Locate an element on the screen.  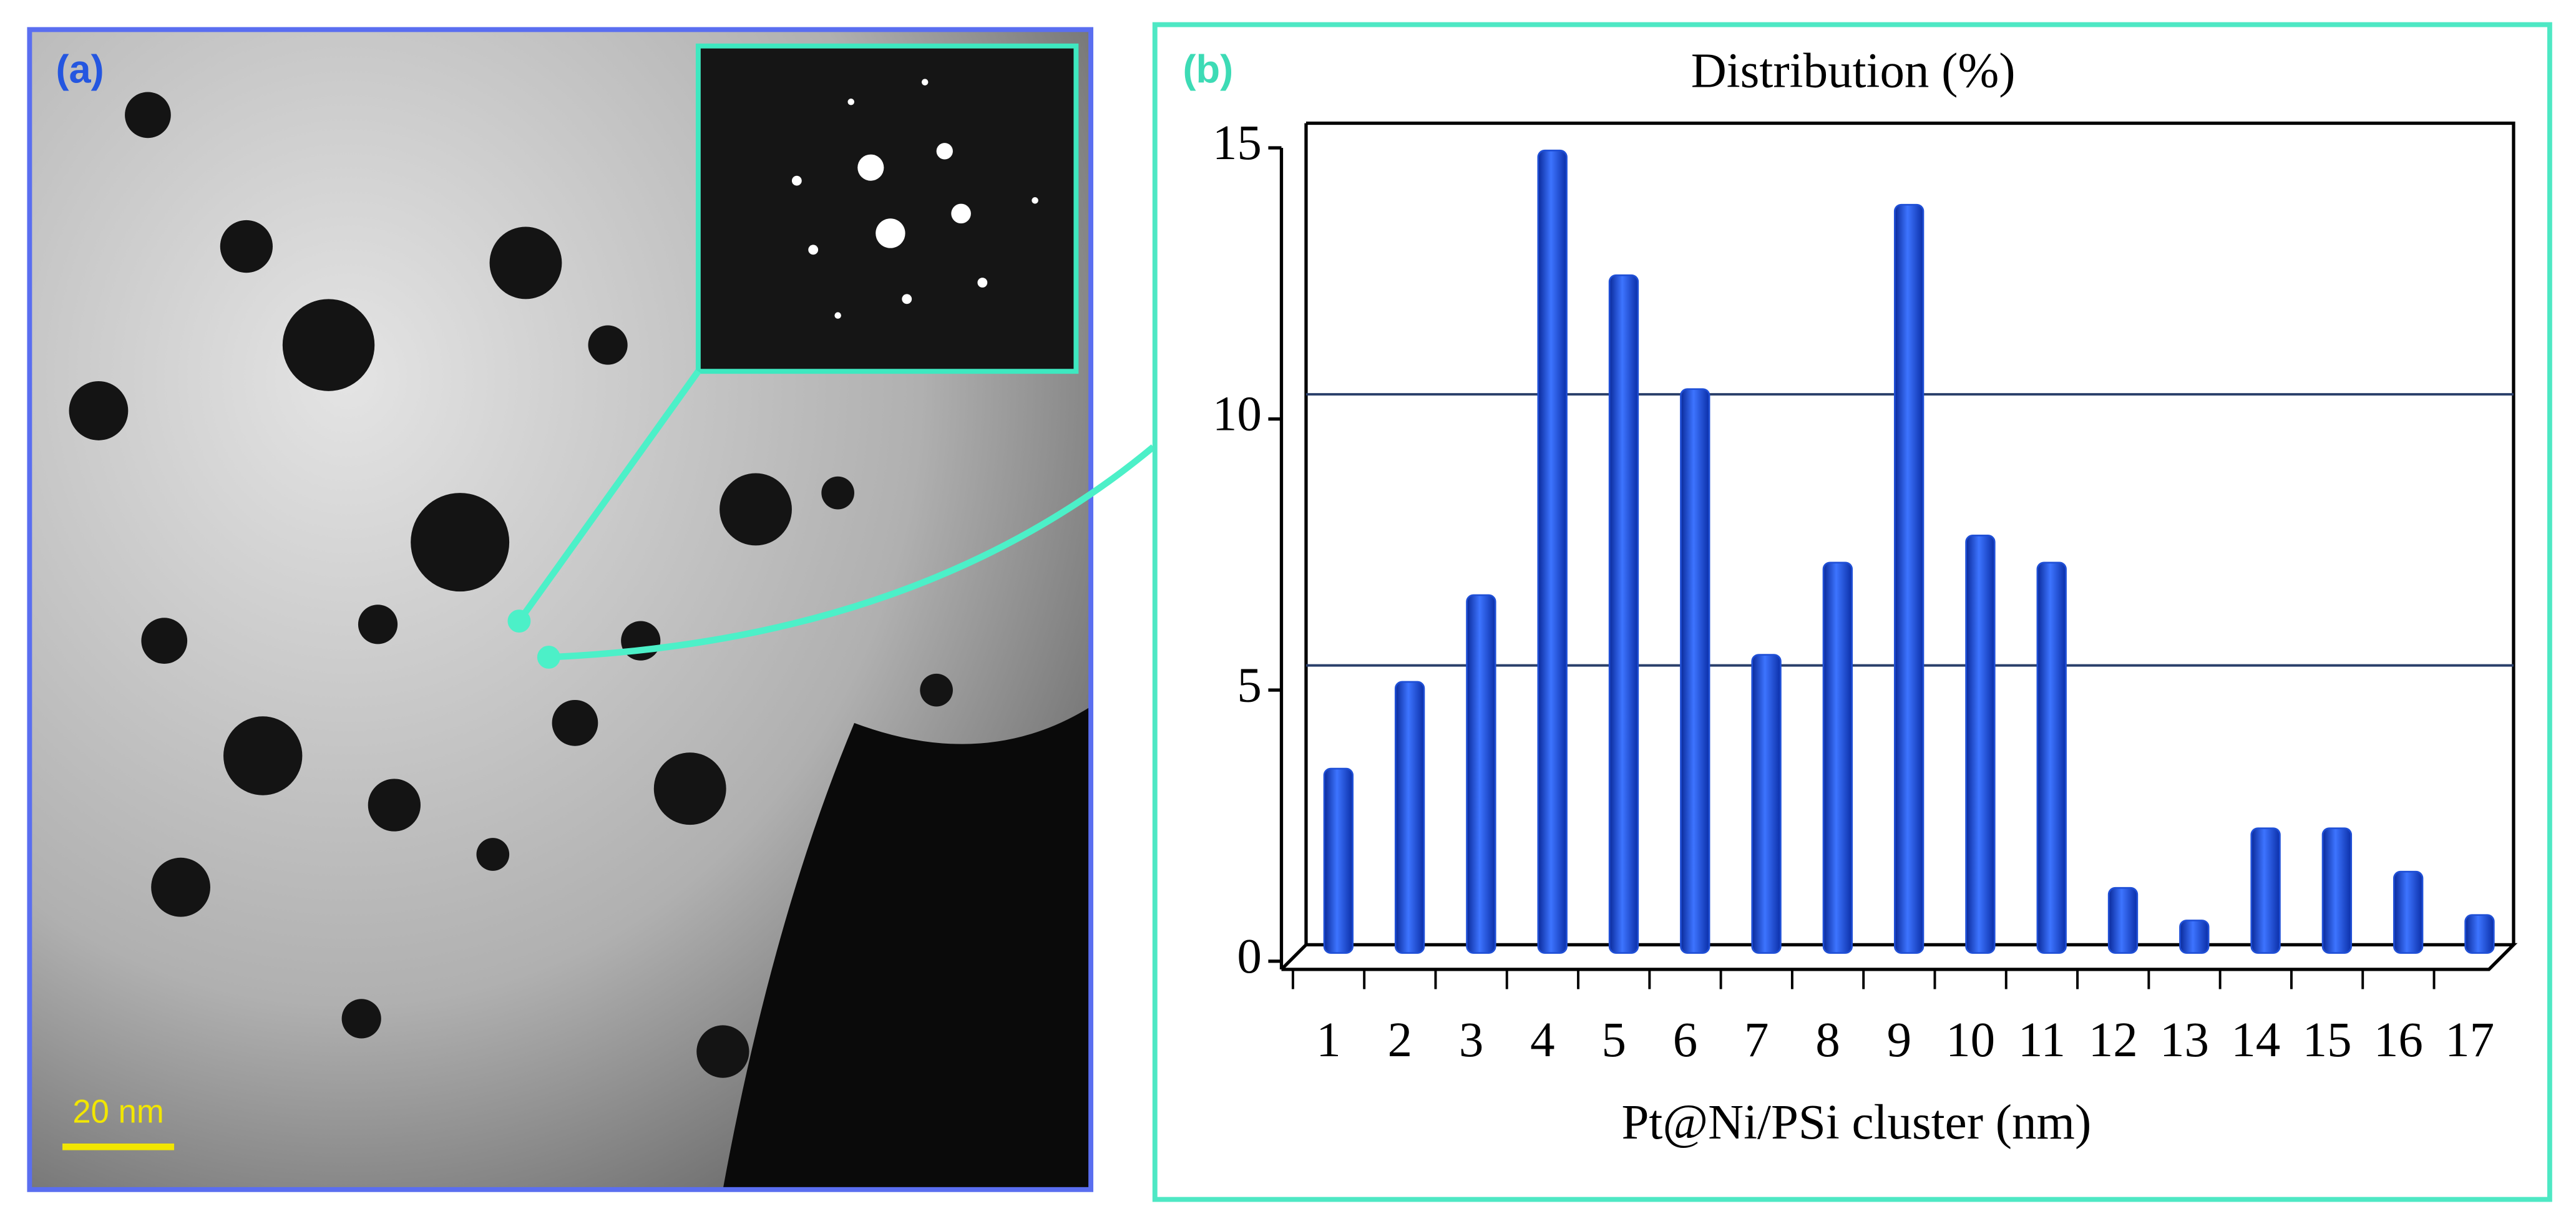
x-tick-label: 7 is located at coordinates (1756, 1040).